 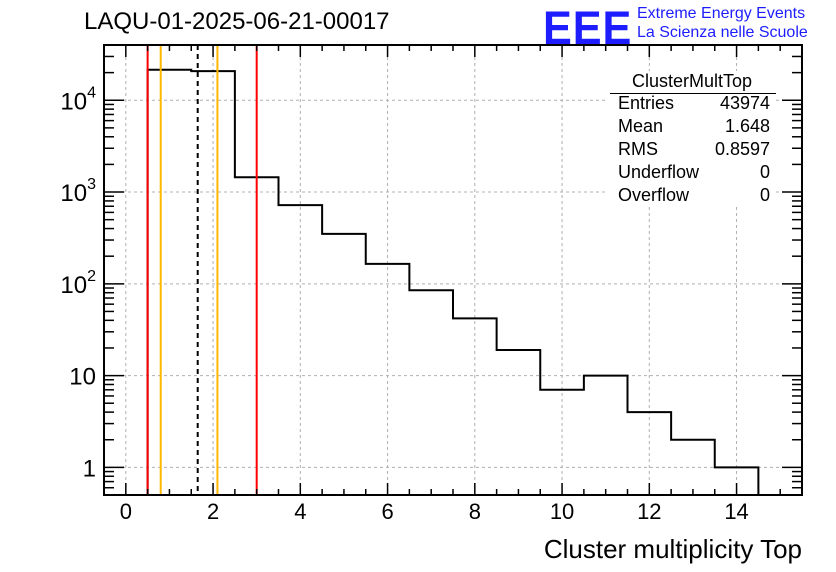 I want to click on stats-value: 0.8597, so click(x=742, y=149).